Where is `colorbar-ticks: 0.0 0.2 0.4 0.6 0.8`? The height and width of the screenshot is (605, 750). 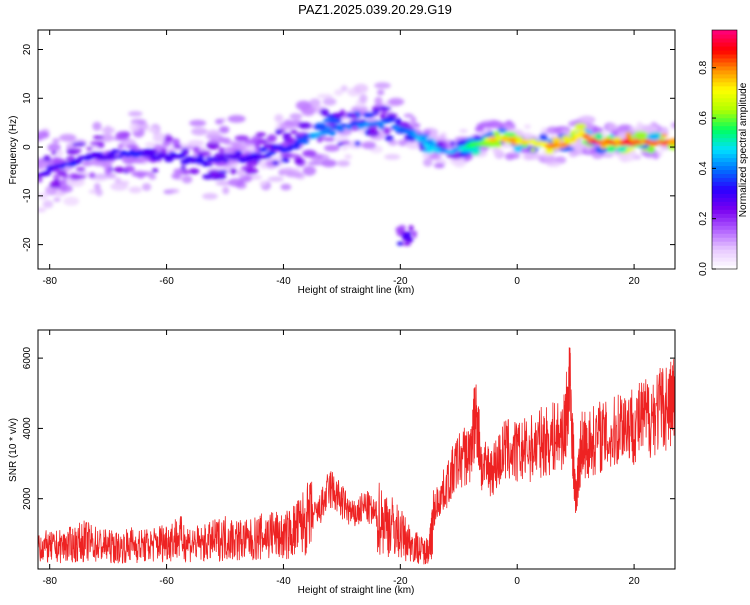
colorbar-ticks: 0.0 0.2 0.4 0.6 0.8 is located at coordinates (707, 168).